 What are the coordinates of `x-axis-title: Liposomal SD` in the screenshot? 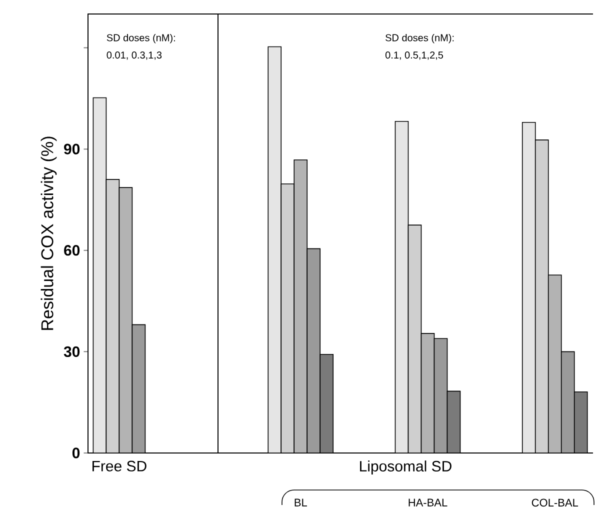 It's located at (406, 467).